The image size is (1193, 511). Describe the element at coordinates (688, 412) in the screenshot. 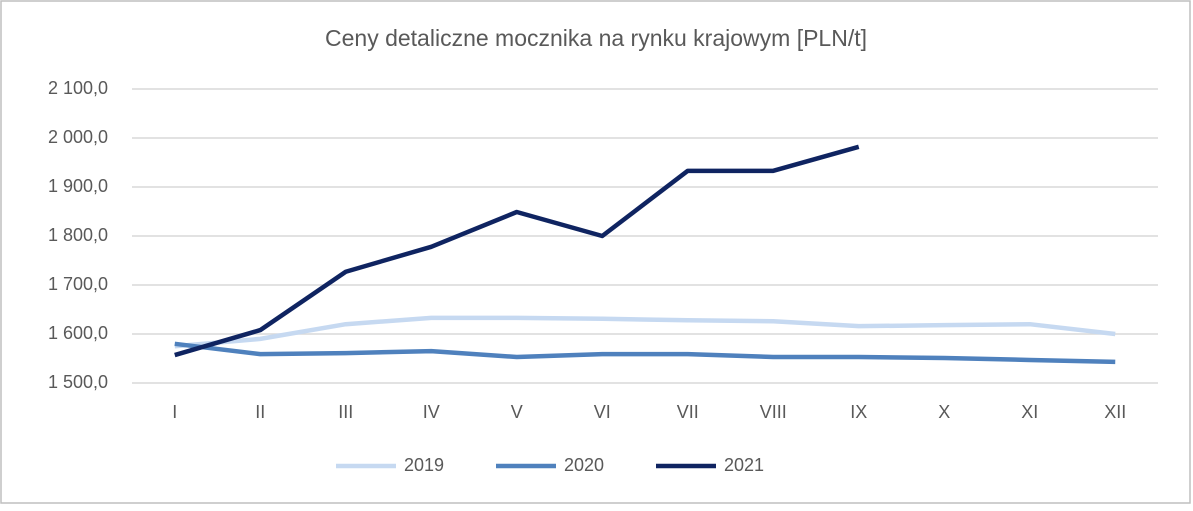

I see `x-tick-label: VII` at that location.